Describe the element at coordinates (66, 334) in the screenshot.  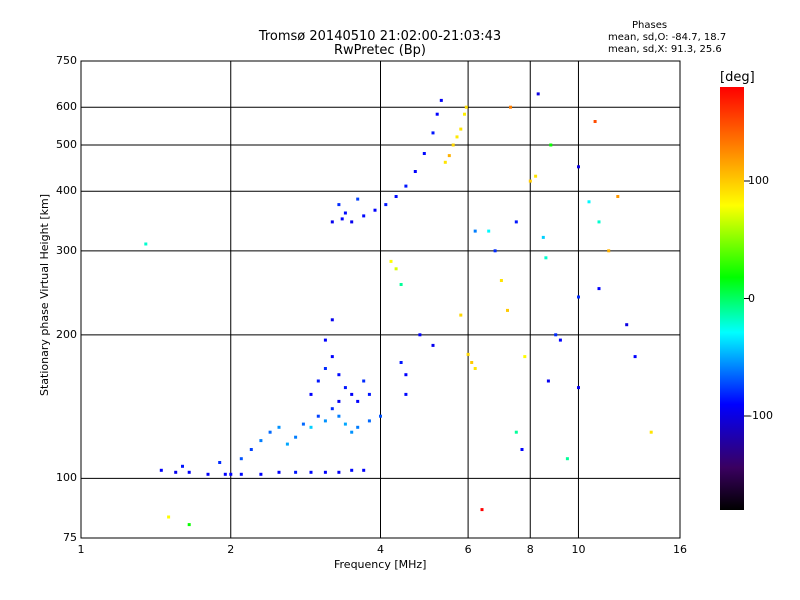
I see `y-tick-label: 200` at that location.